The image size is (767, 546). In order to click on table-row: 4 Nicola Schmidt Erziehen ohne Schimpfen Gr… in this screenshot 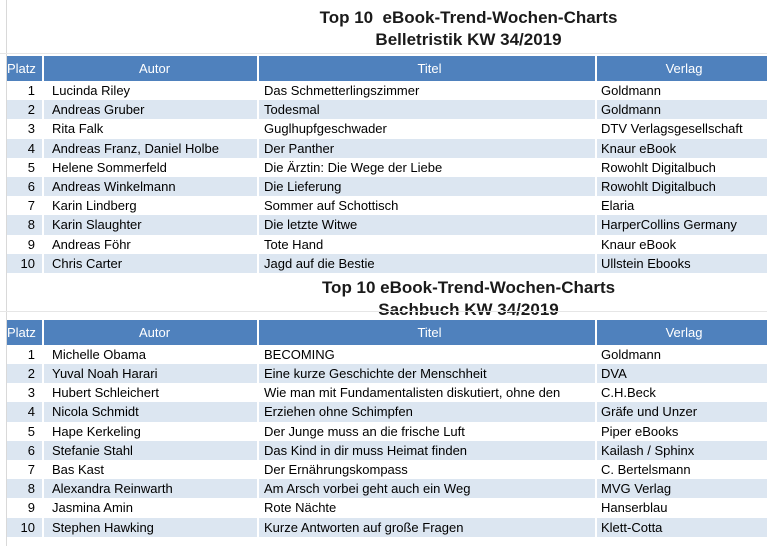, I will do `click(387, 412)`.